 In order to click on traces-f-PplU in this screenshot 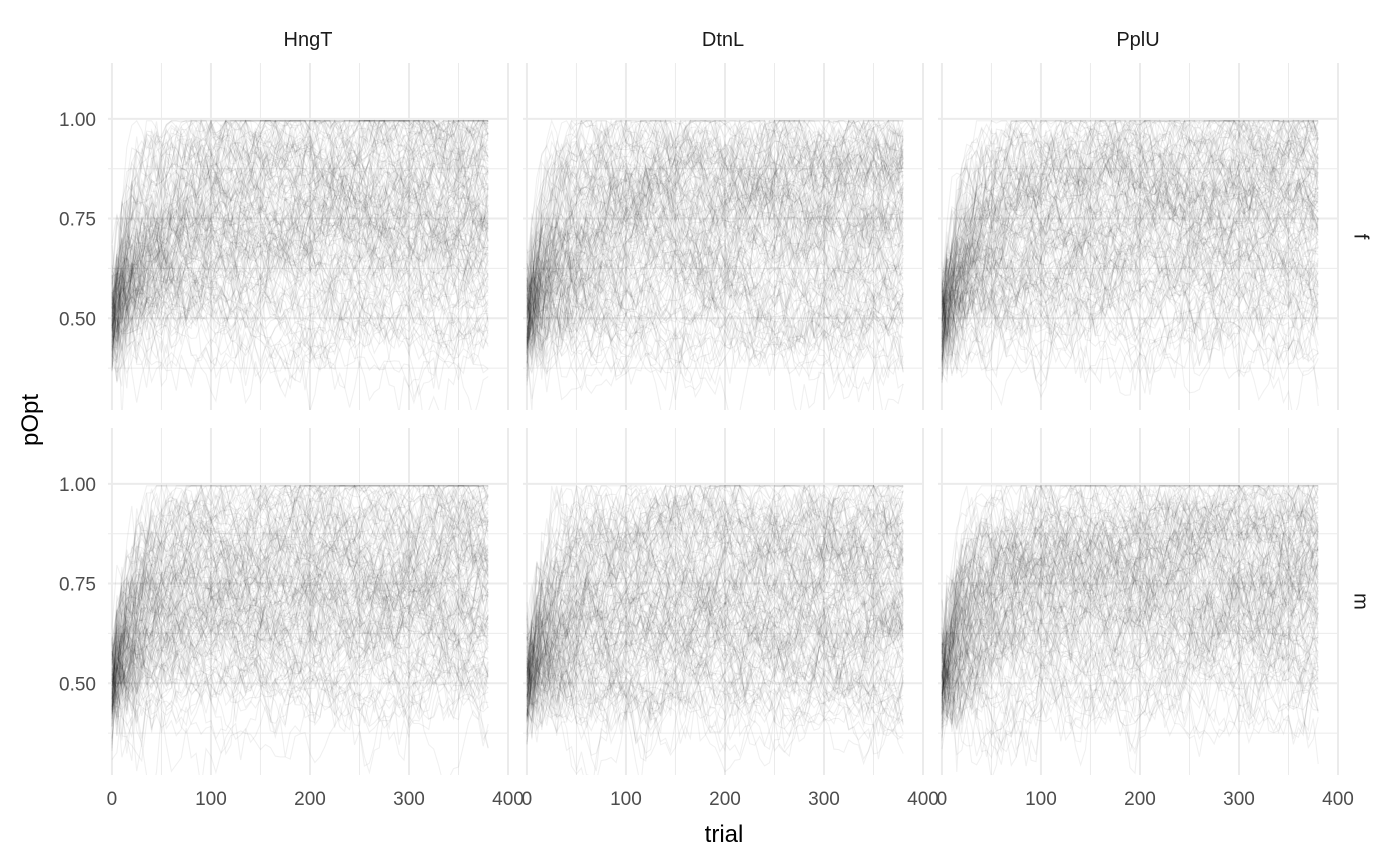, I will do `click(1130, 264)`.